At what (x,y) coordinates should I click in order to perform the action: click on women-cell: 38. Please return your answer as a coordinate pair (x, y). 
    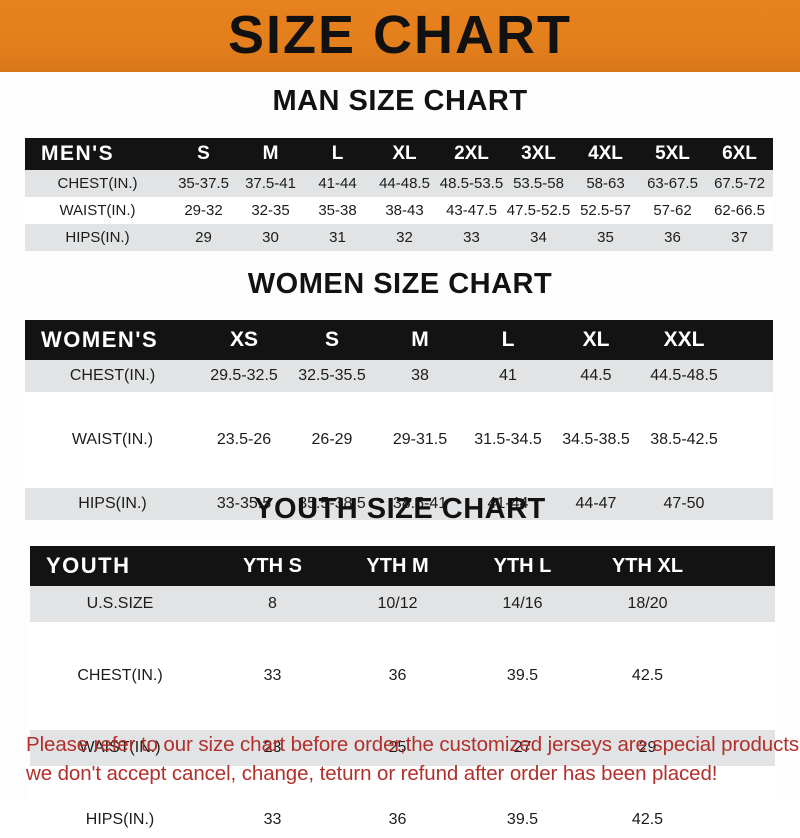
    Looking at the image, I should click on (420, 376).